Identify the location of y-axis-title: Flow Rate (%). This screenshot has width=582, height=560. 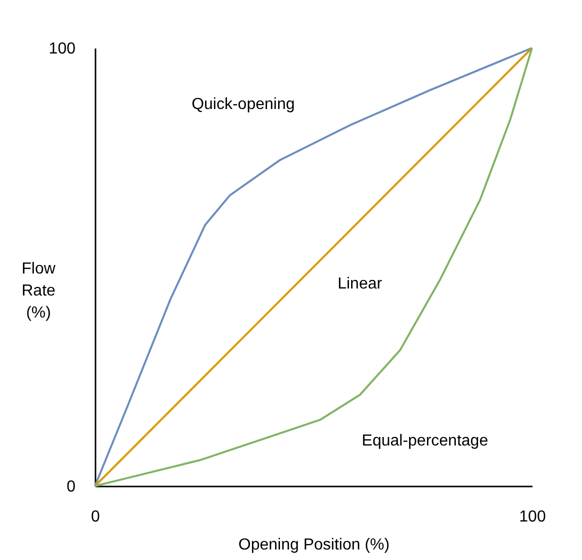
(39, 291).